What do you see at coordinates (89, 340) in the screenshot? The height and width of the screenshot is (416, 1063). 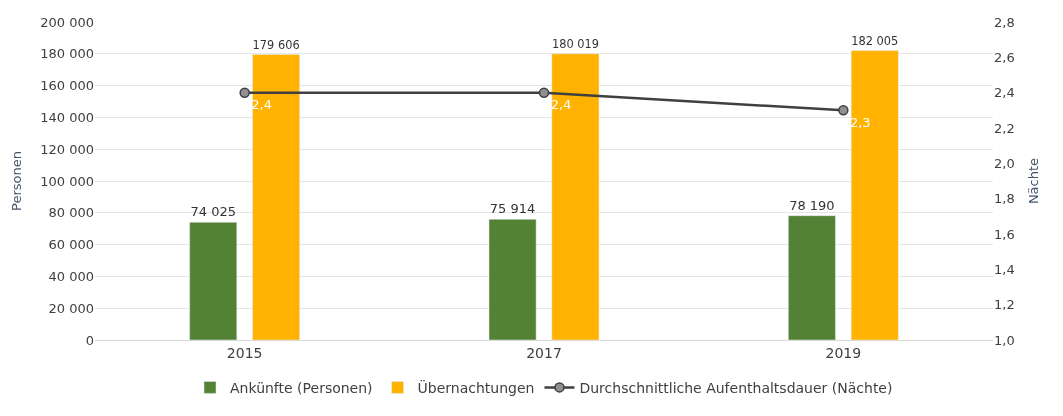 I see `y-tick-label: 0` at bounding box center [89, 340].